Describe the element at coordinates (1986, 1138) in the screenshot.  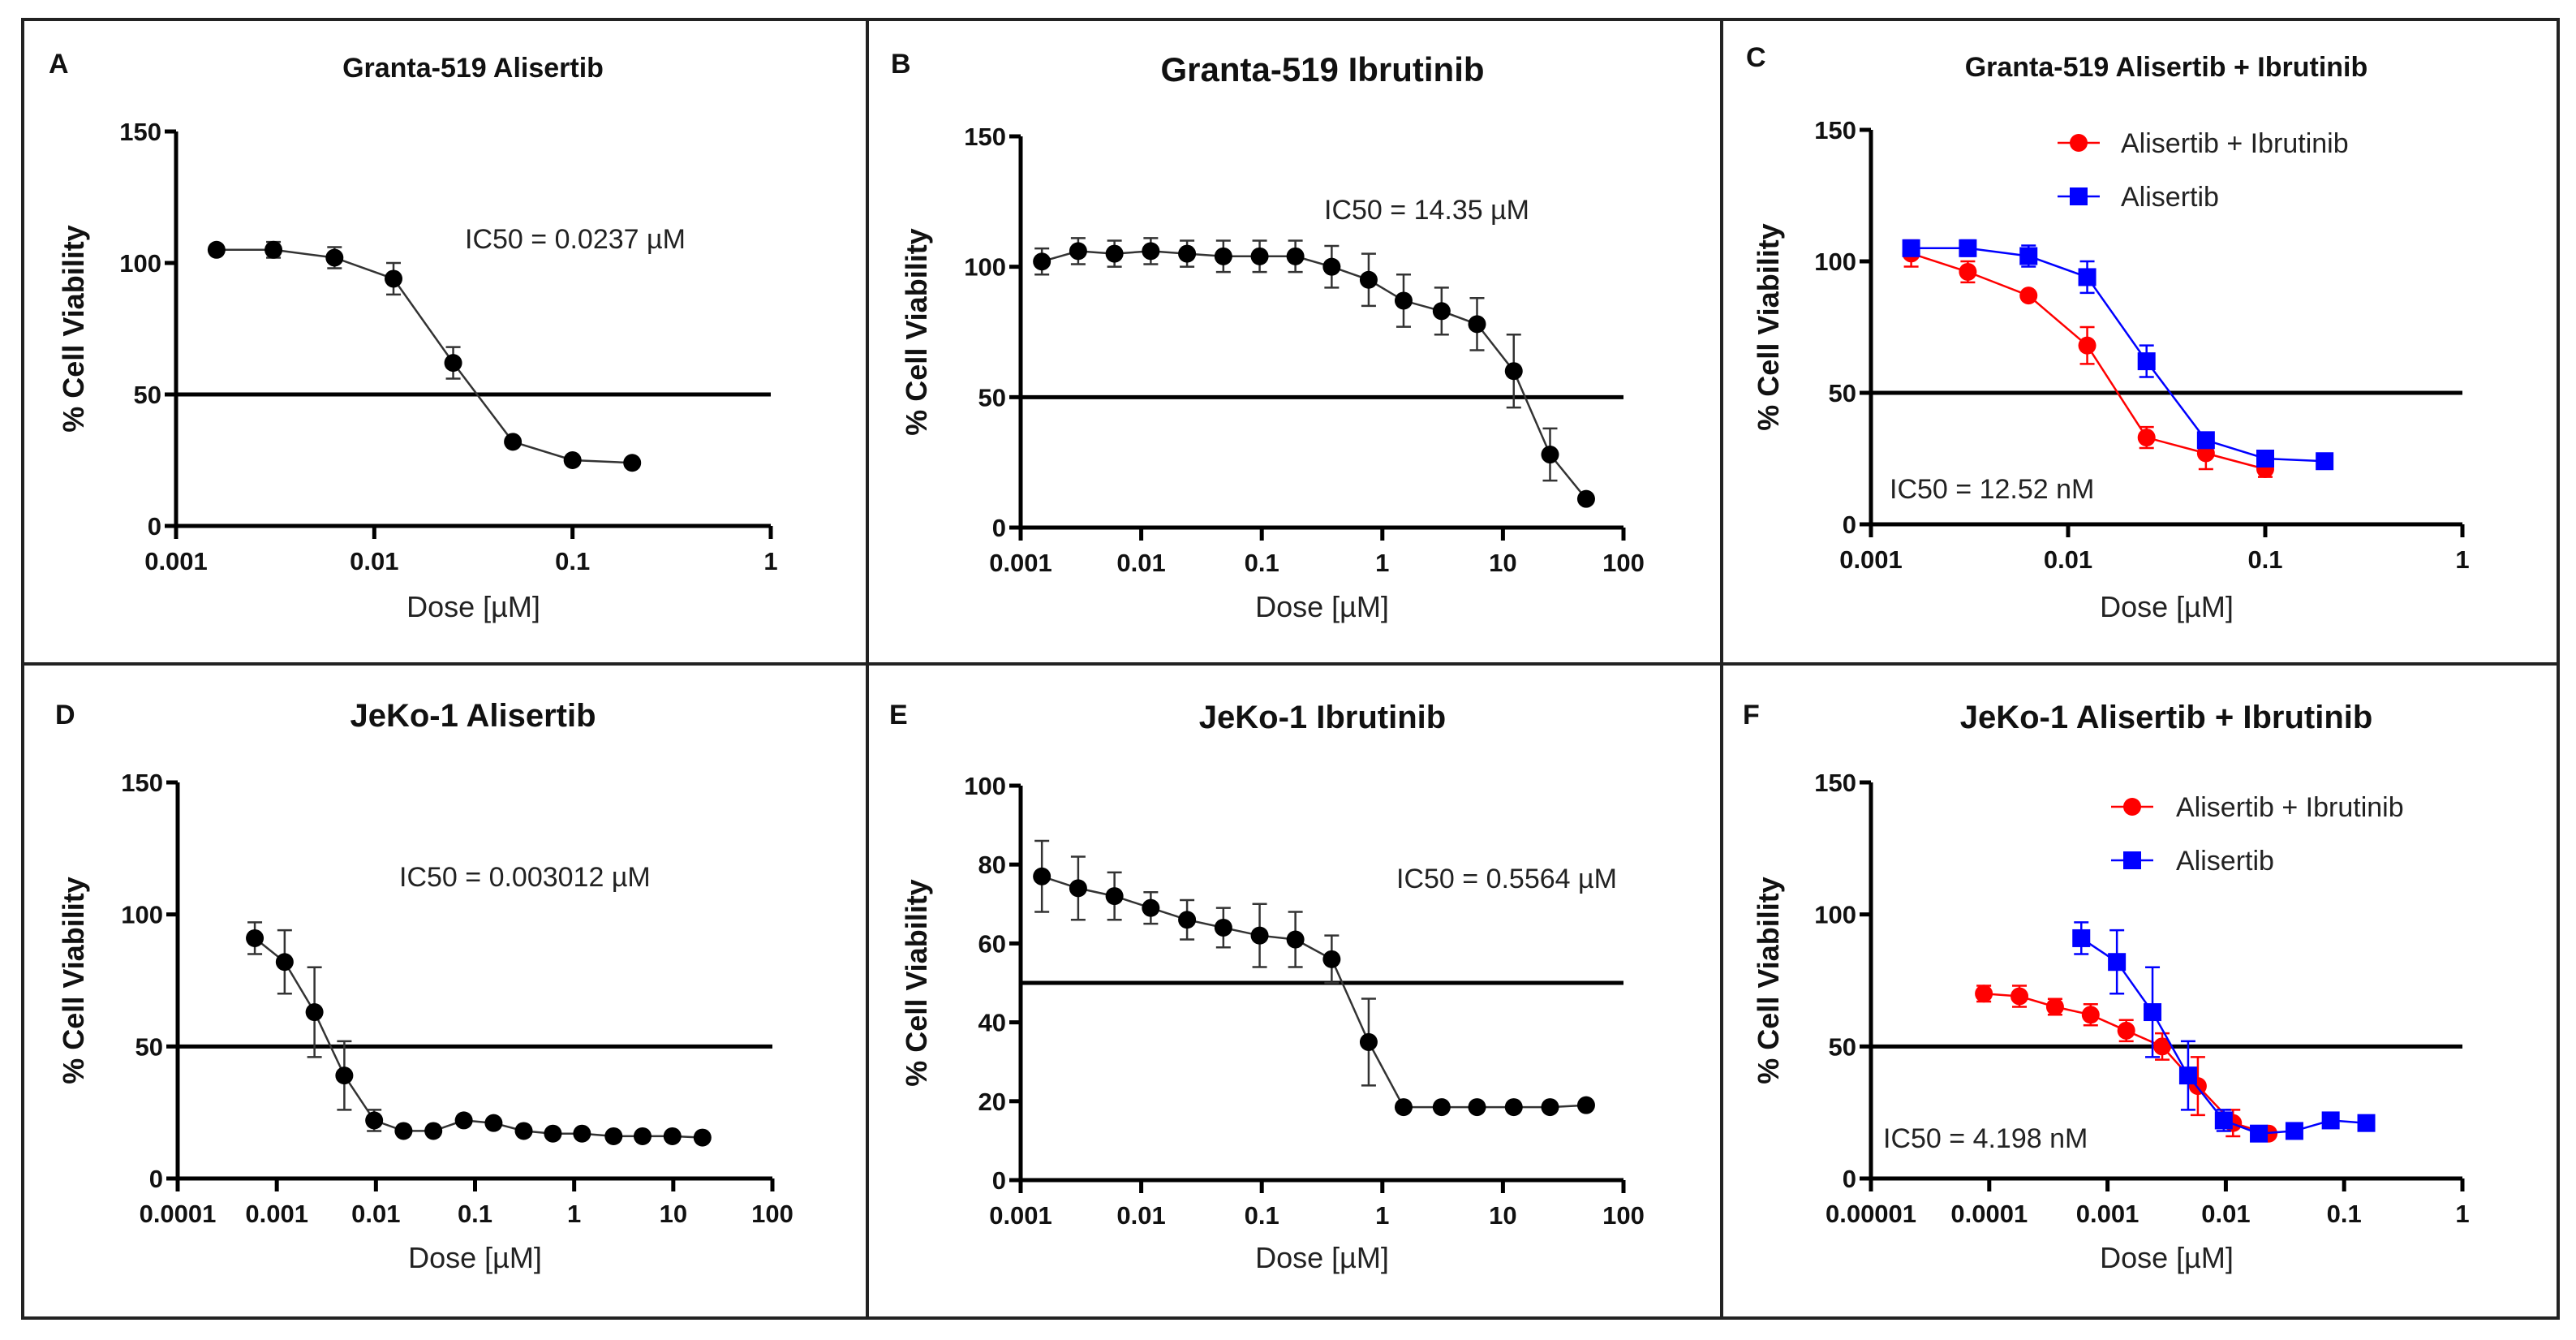
I see `ic50-annotation: IC50 = 4.198 nM` at that location.